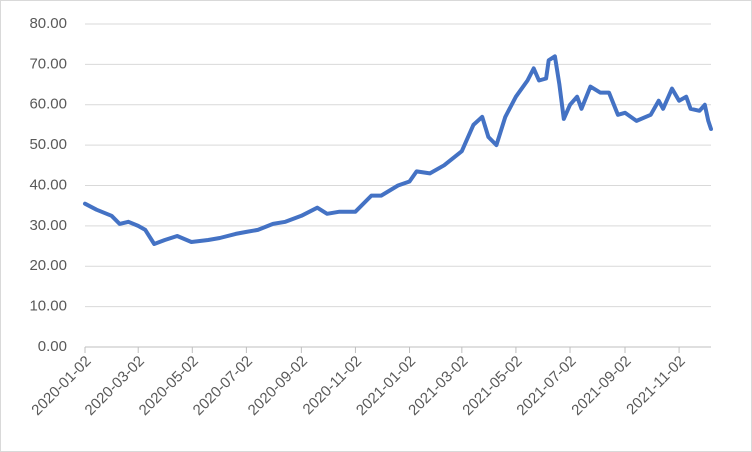 The image size is (752, 452). Describe the element at coordinates (48, 184) in the screenshot. I see `y-tick-label: 40.00` at that location.